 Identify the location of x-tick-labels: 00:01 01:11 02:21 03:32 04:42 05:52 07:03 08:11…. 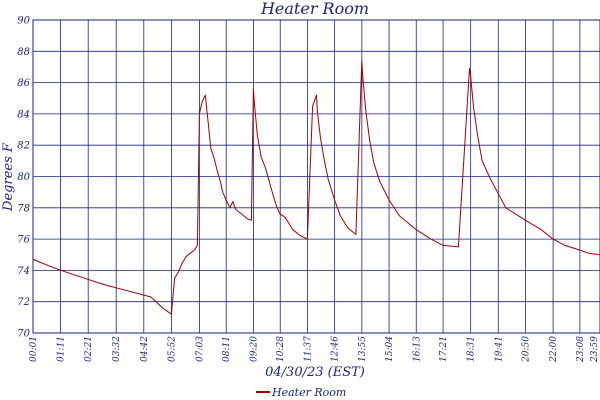
(314, 349).